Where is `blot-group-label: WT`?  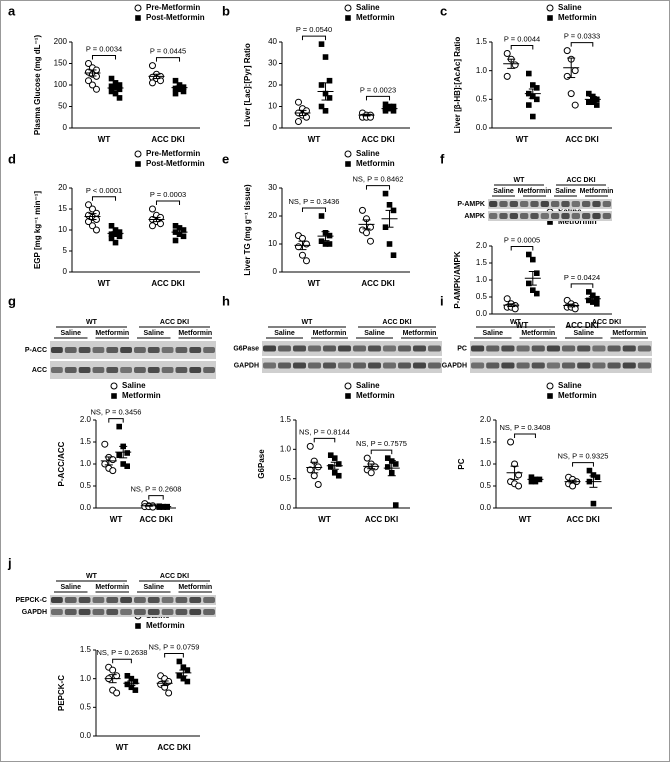 blot-group-label: WT is located at coordinates (516, 322).